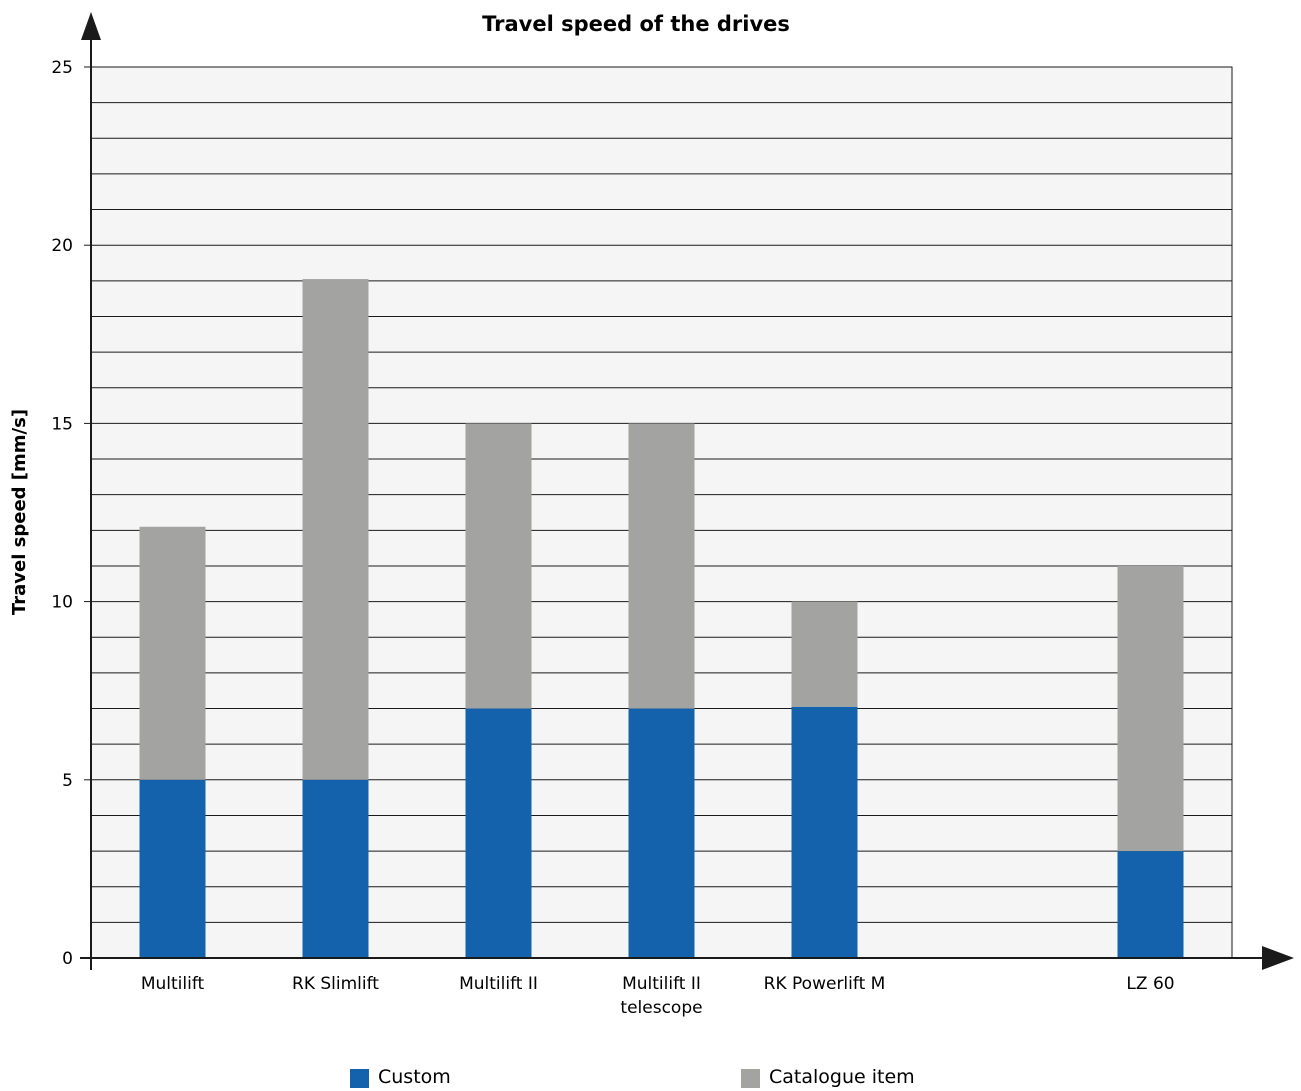 Image resolution: width=1301 pixels, height=1091 pixels. What do you see at coordinates (62, 246) in the screenshot?
I see `y-tick-label: 20` at bounding box center [62, 246].